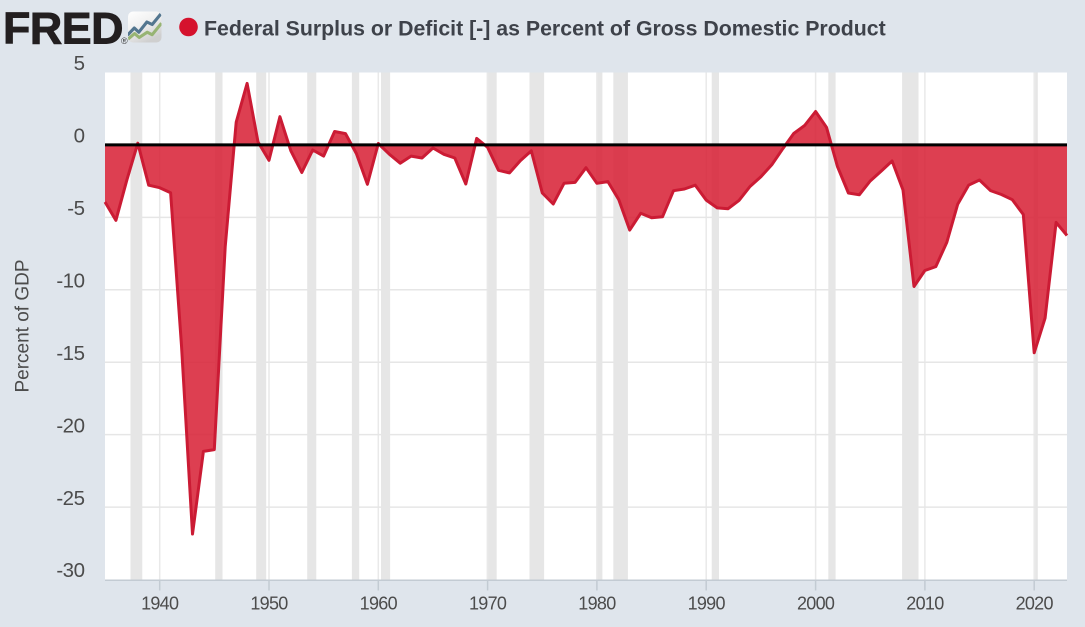 The height and width of the screenshot is (627, 1085). Describe the element at coordinates (79, 136) in the screenshot. I see `svg-text: 0` at that location.